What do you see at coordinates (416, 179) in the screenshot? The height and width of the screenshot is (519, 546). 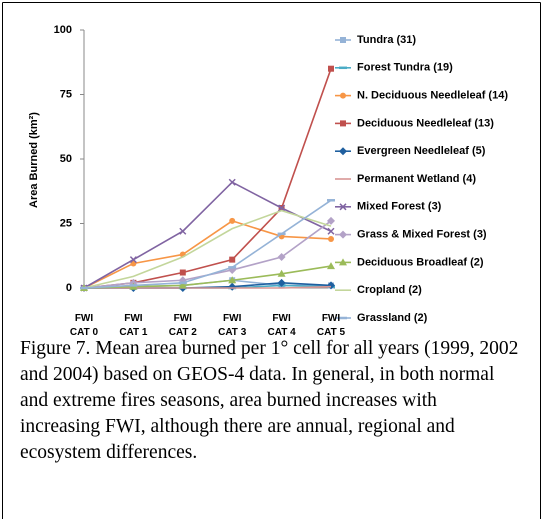 I see `legend-label: Permanent Wetland (4)` at bounding box center [416, 179].